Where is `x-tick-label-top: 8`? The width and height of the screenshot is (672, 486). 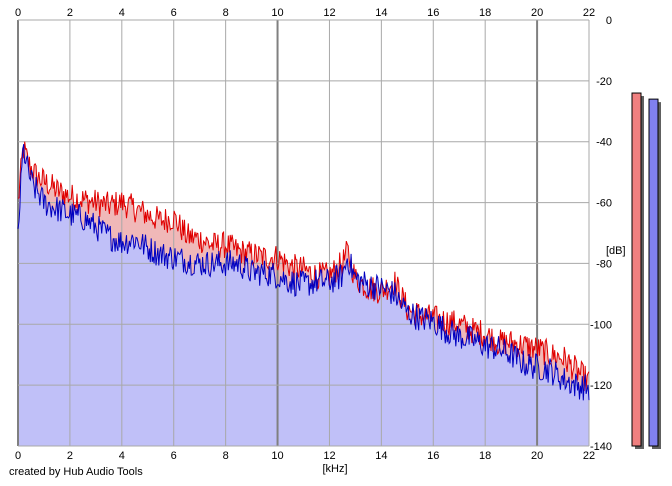
x-tick-label-top: 8 is located at coordinates (226, 13).